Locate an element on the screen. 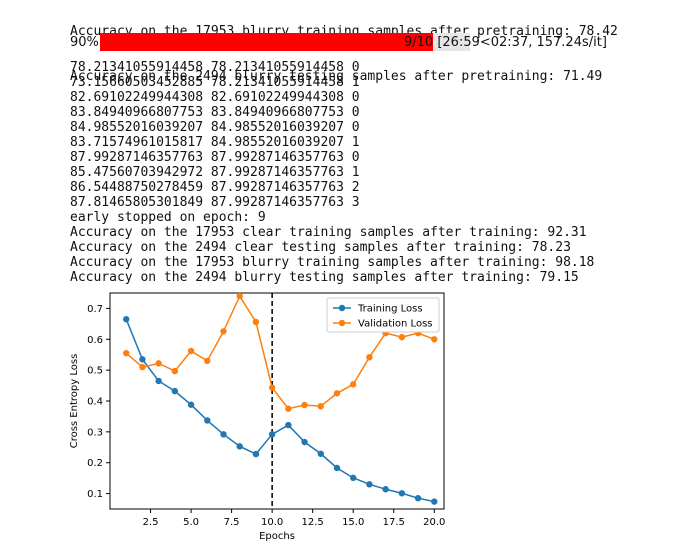  legend-box is located at coordinates (383, 315).